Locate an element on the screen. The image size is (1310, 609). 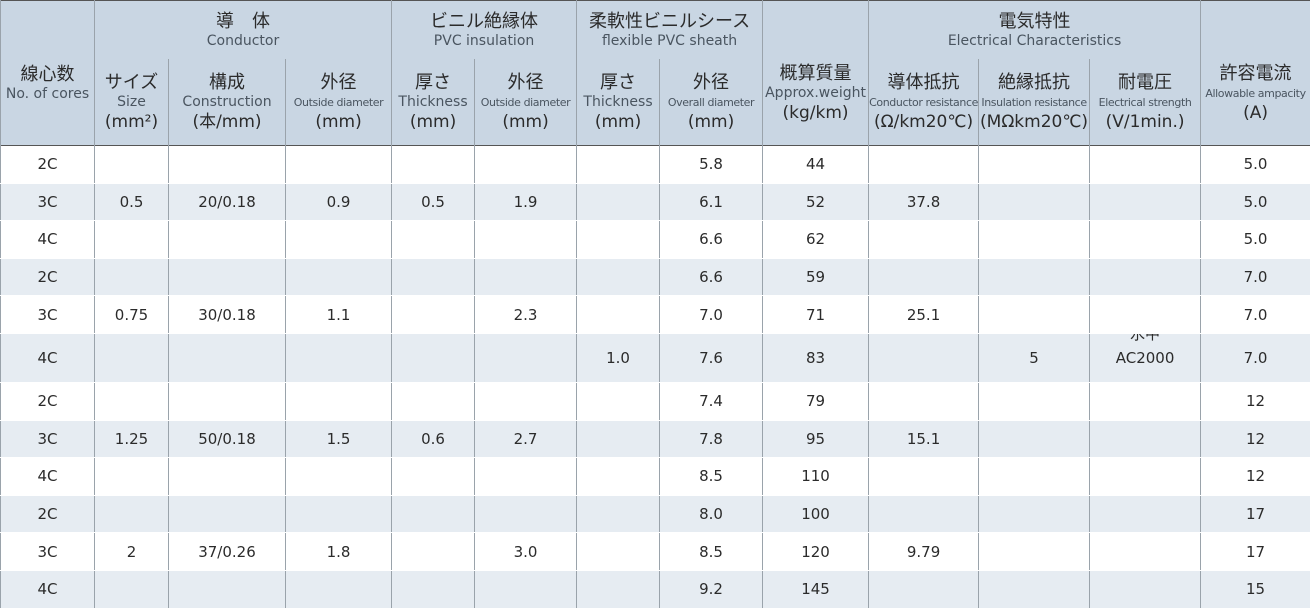
column-subtitle: Insulation resistance is located at coordinates (1034, 102).